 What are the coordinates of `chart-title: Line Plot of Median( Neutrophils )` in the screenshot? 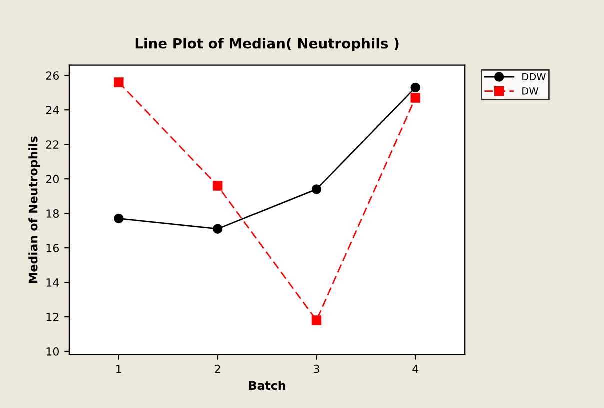 It's located at (267, 45).